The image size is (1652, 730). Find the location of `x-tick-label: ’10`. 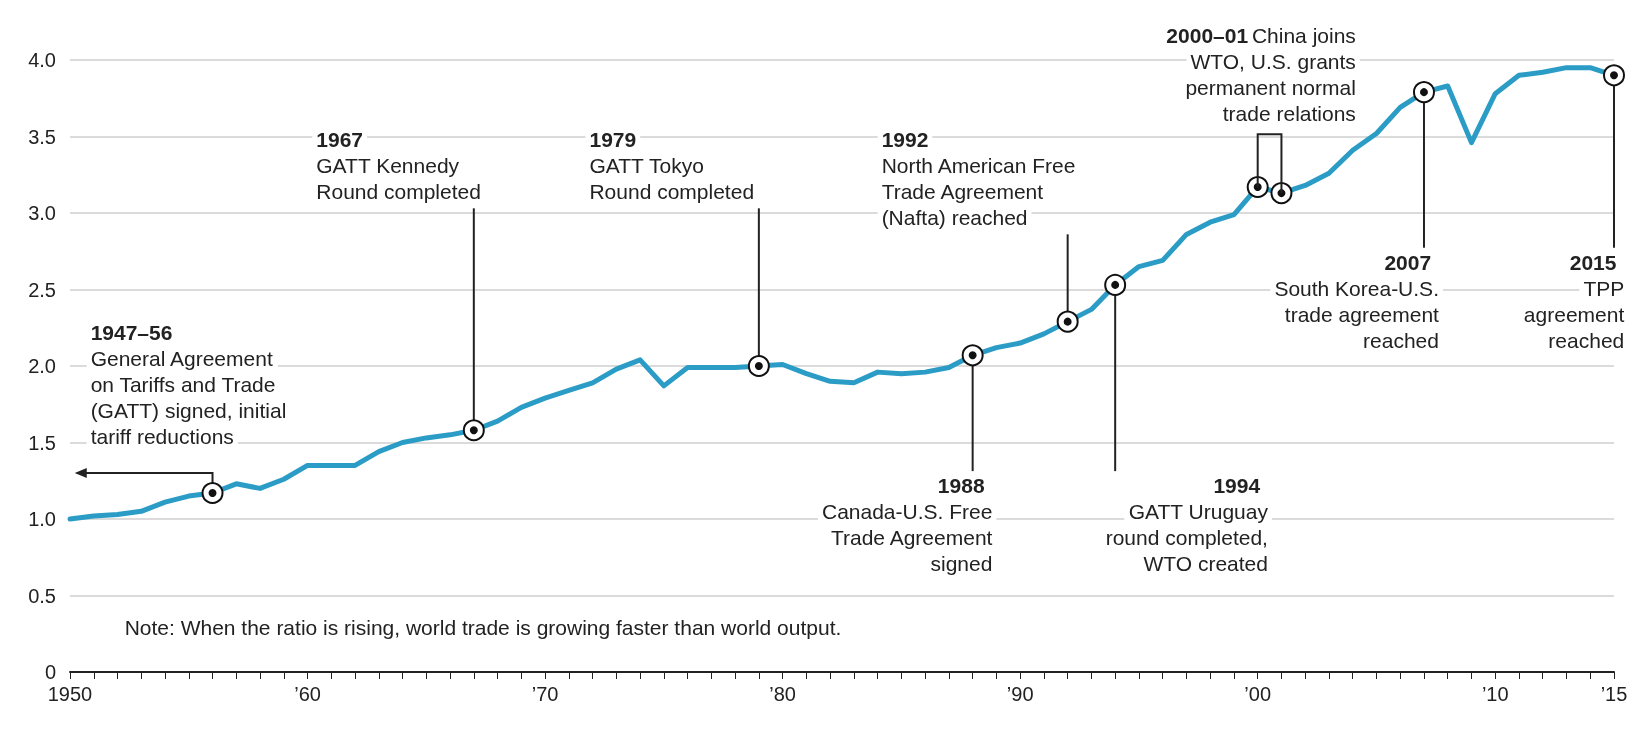

x-tick-label: ’10 is located at coordinates (1495, 694).